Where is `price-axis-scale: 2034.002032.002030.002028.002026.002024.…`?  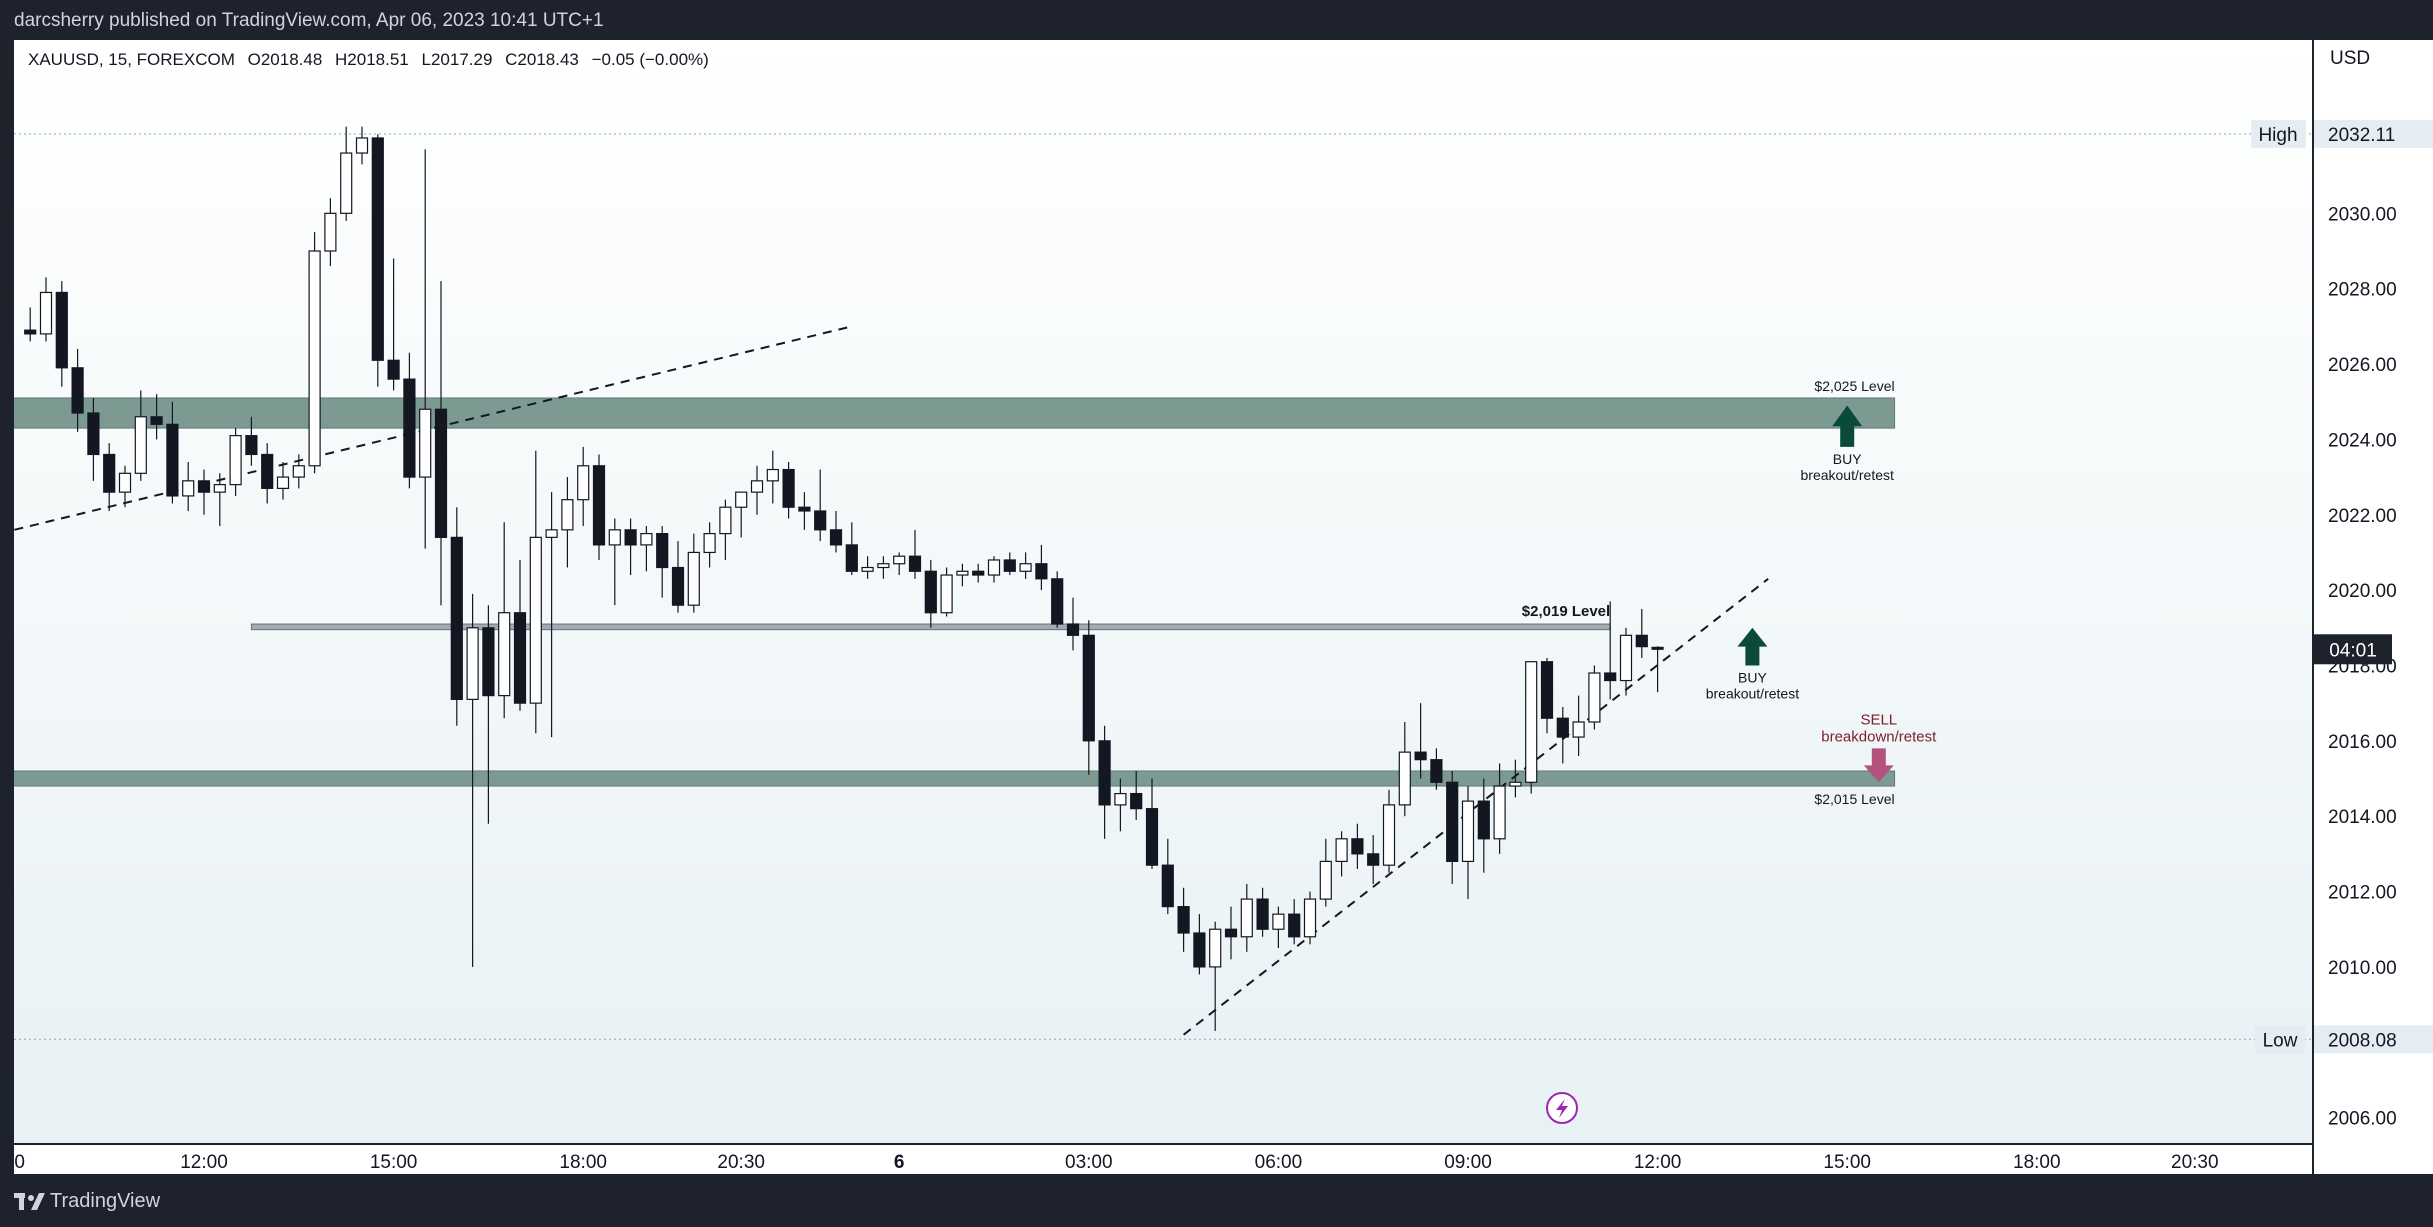
price-axis-scale: 2034.002032.002030.002028.002026.002024.… is located at coordinates (2373, 607).